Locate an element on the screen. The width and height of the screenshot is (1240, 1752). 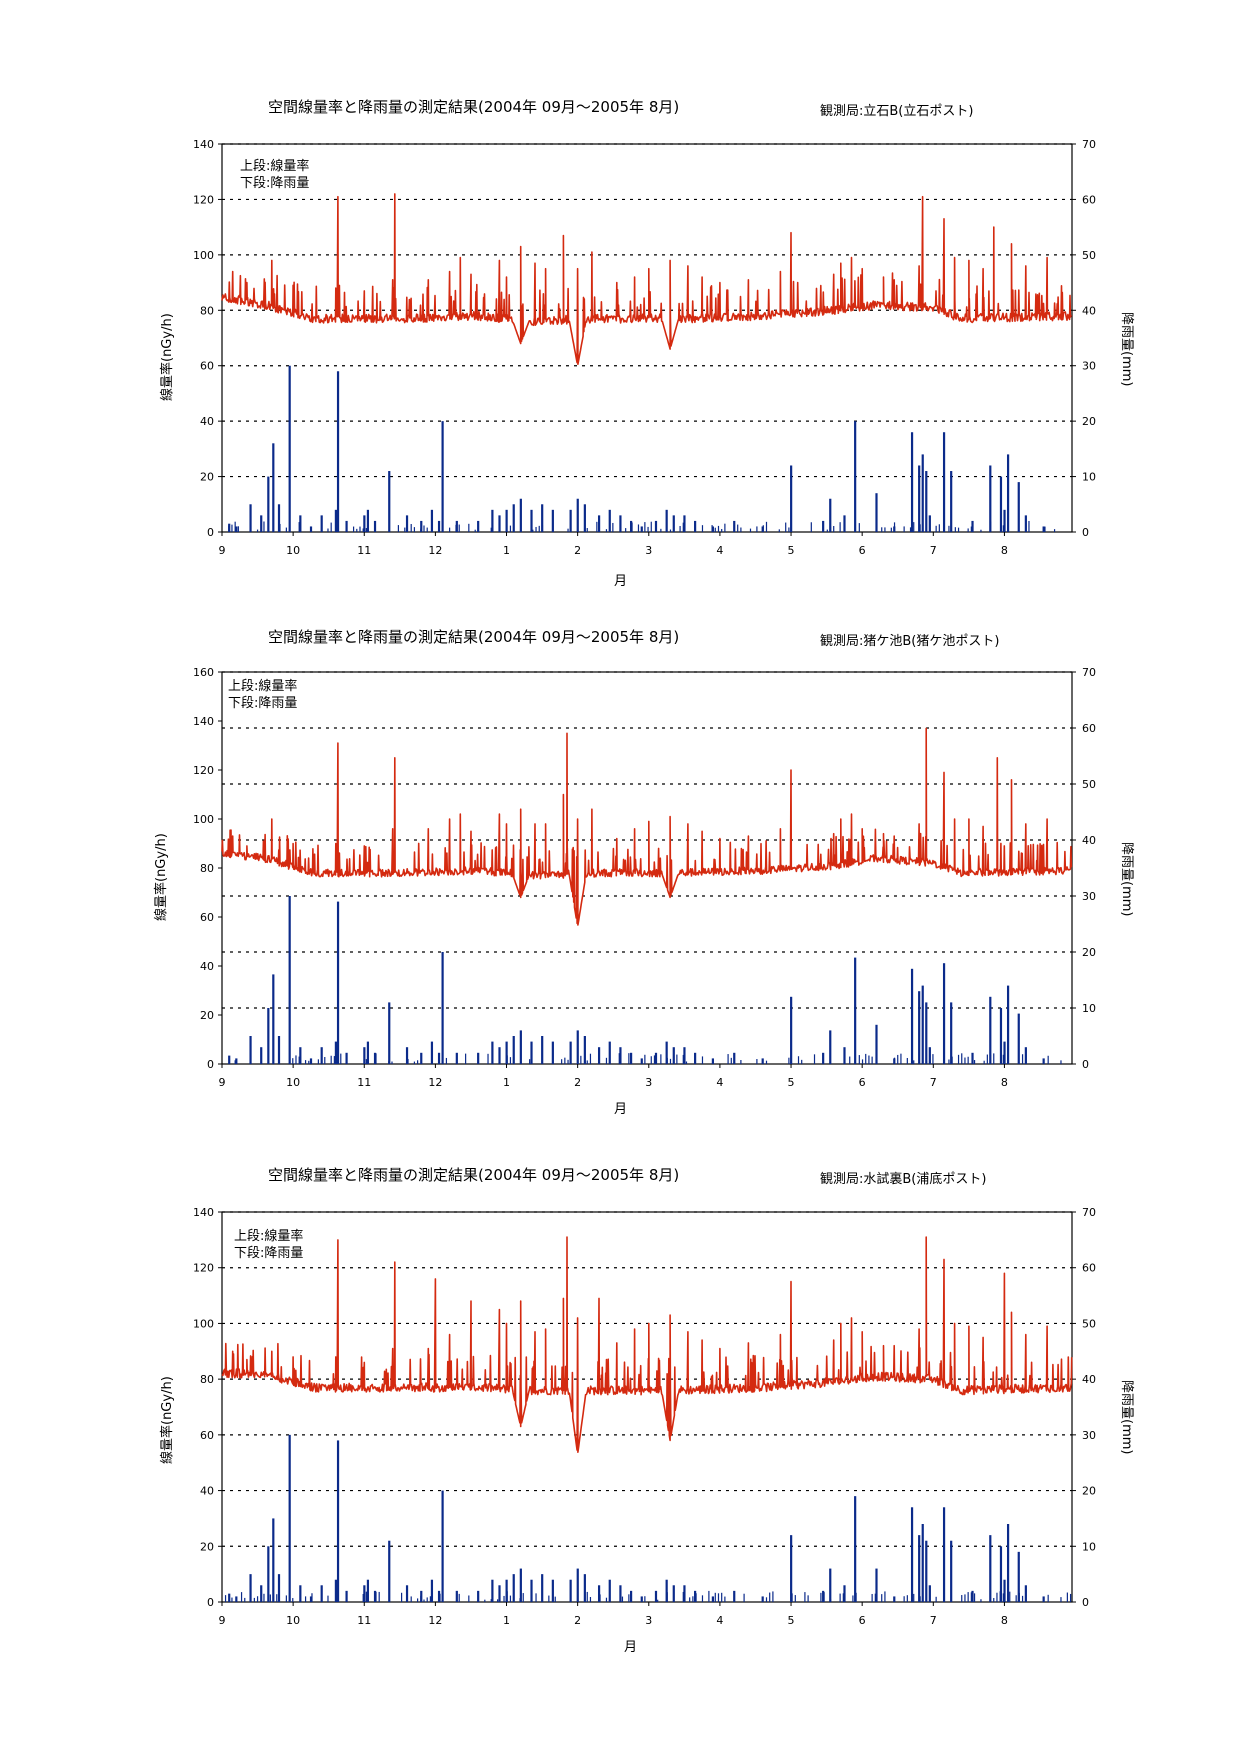
legend-note: 上段:線量率 下段:降雨量 is located at coordinates (262, 695).